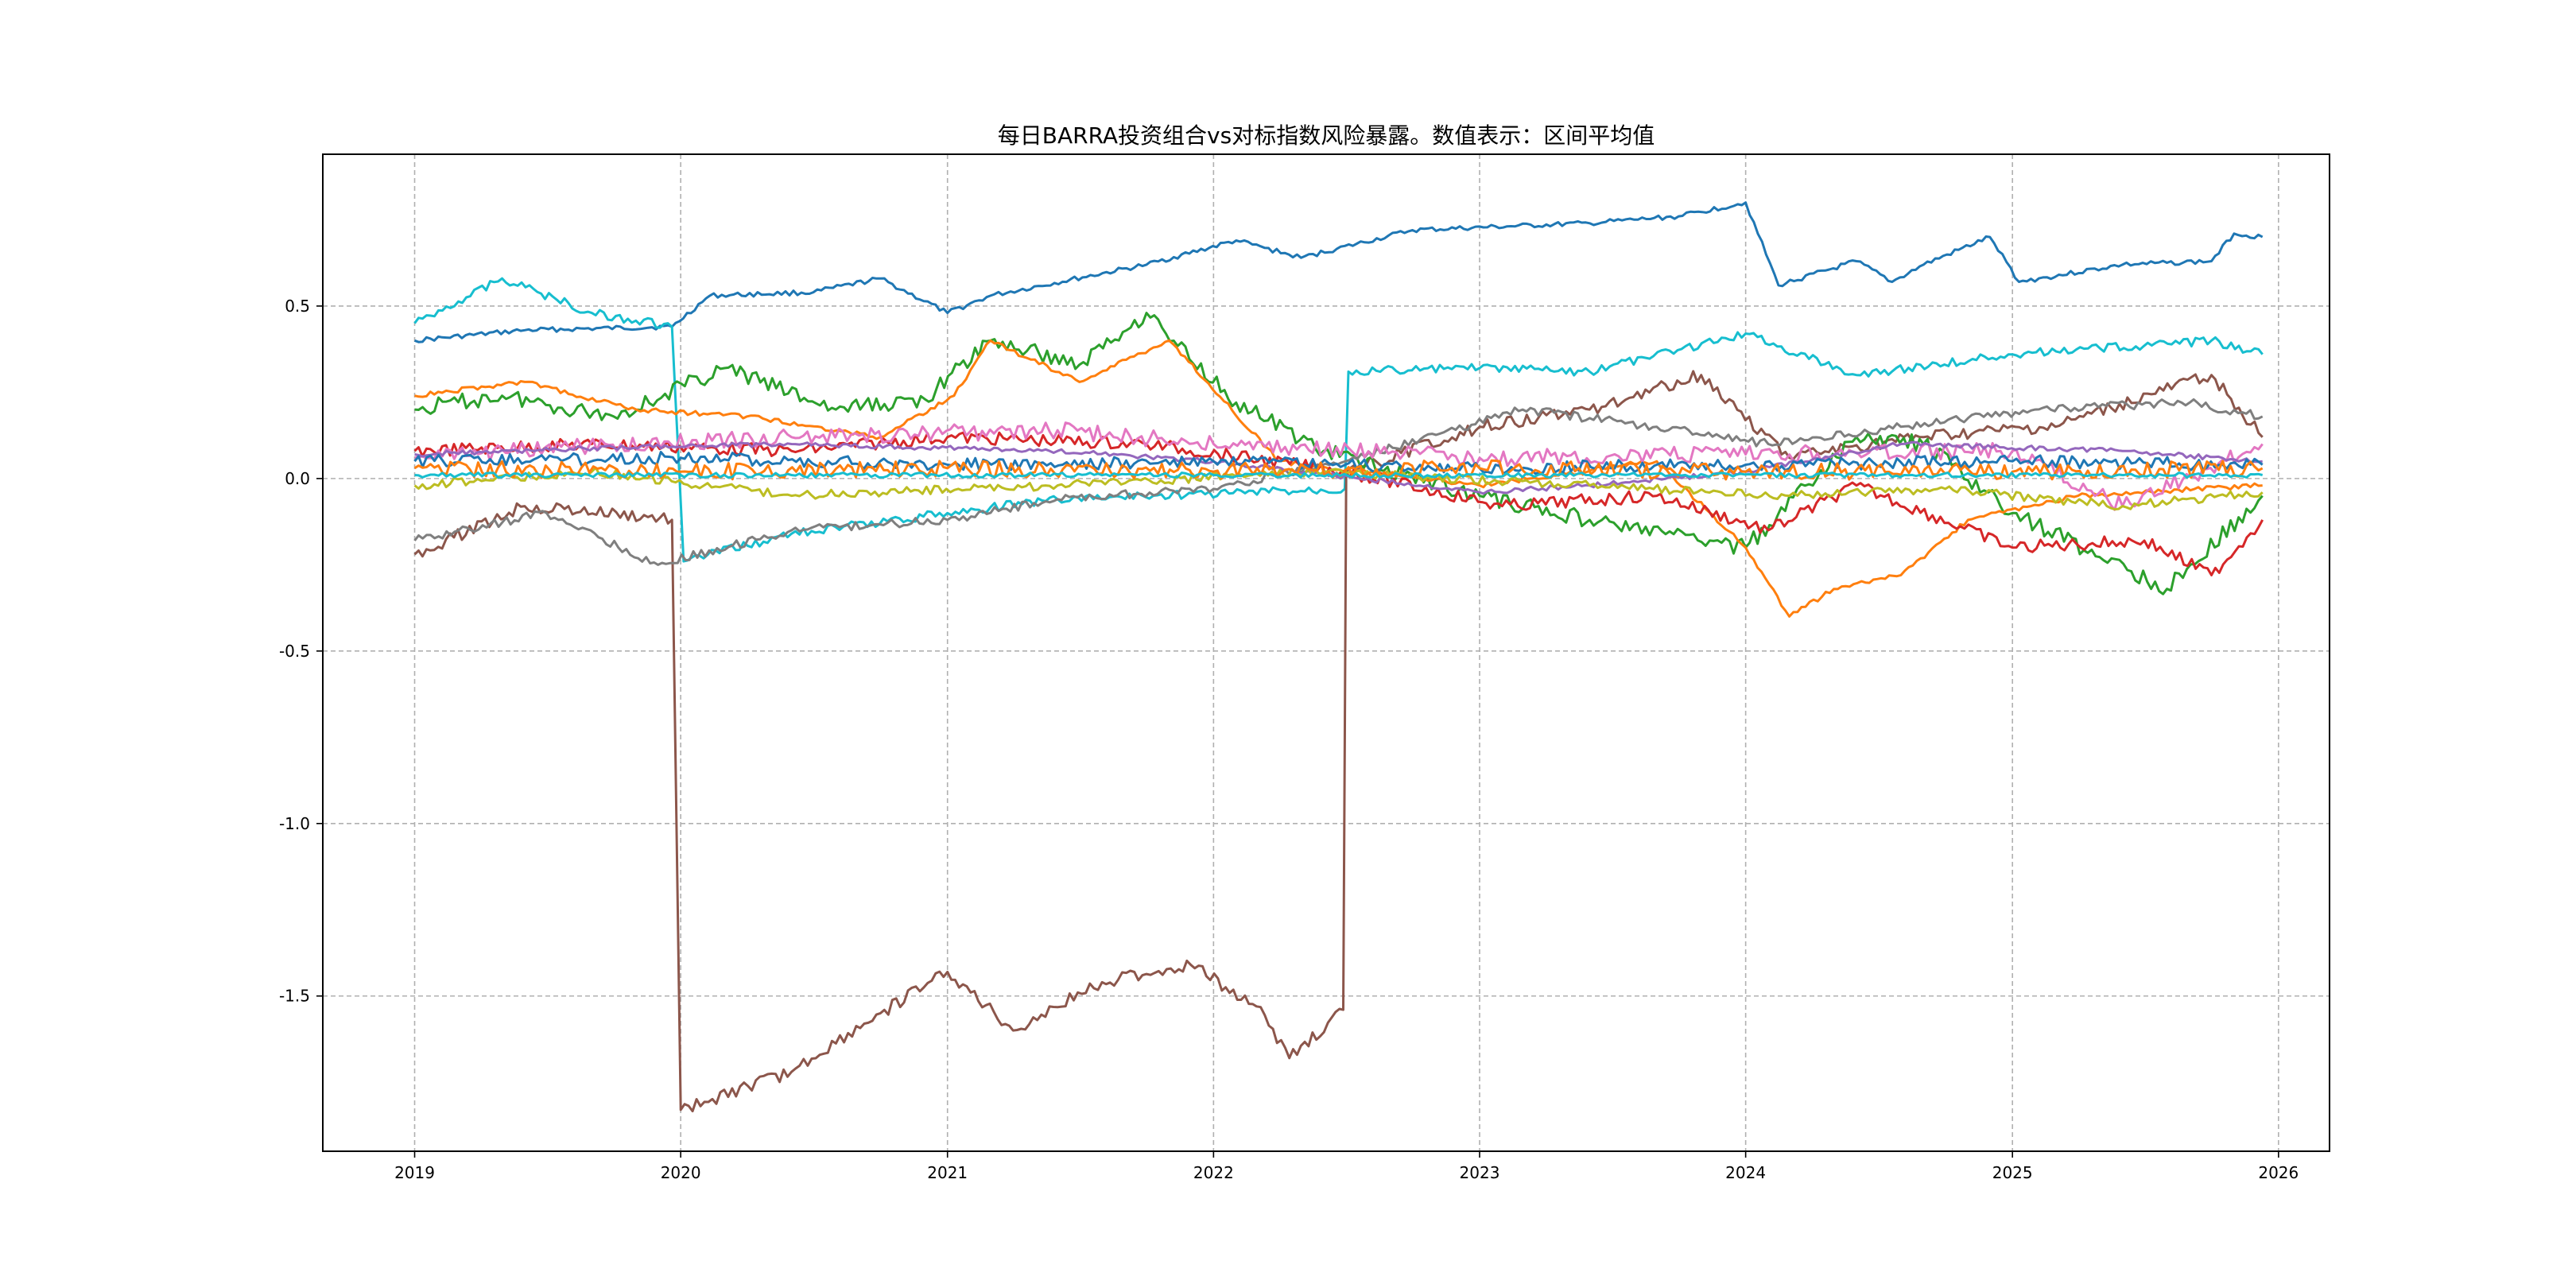 The width and height of the screenshot is (2576, 1288). Describe the element at coordinates (297, 306) in the screenshot. I see `y-tick-label: 0.5` at that location.